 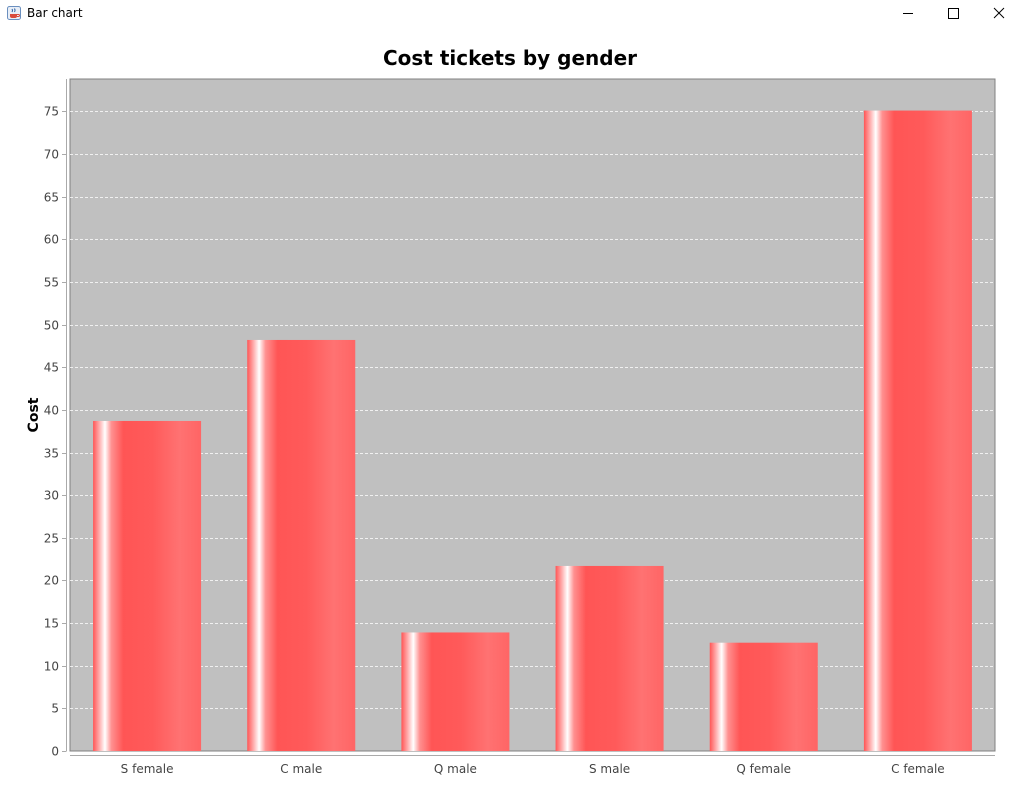 I want to click on bar-q-female, so click(x=763, y=696).